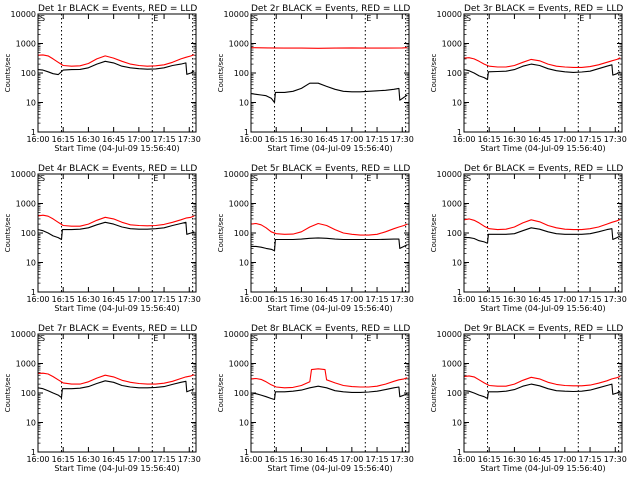 Image resolution: width=640 pixels, height=480 pixels. I want to click on panel-6-xtick-label: 17:30, so click(615, 299).